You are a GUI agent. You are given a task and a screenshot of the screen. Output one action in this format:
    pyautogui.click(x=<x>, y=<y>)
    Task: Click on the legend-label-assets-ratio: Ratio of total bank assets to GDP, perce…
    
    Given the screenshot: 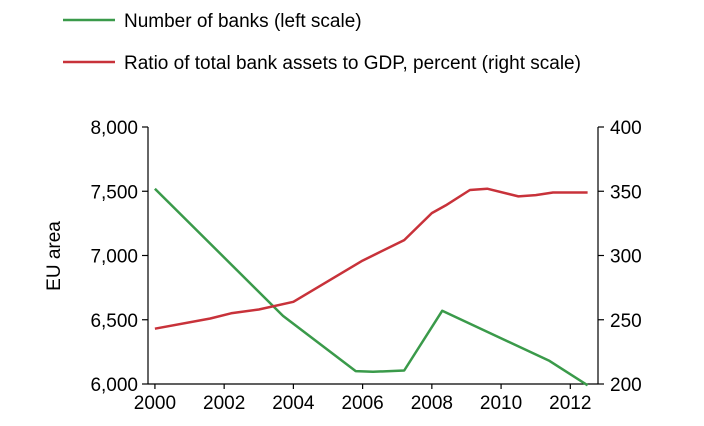 What is the action you would take?
    pyautogui.click(x=352, y=63)
    